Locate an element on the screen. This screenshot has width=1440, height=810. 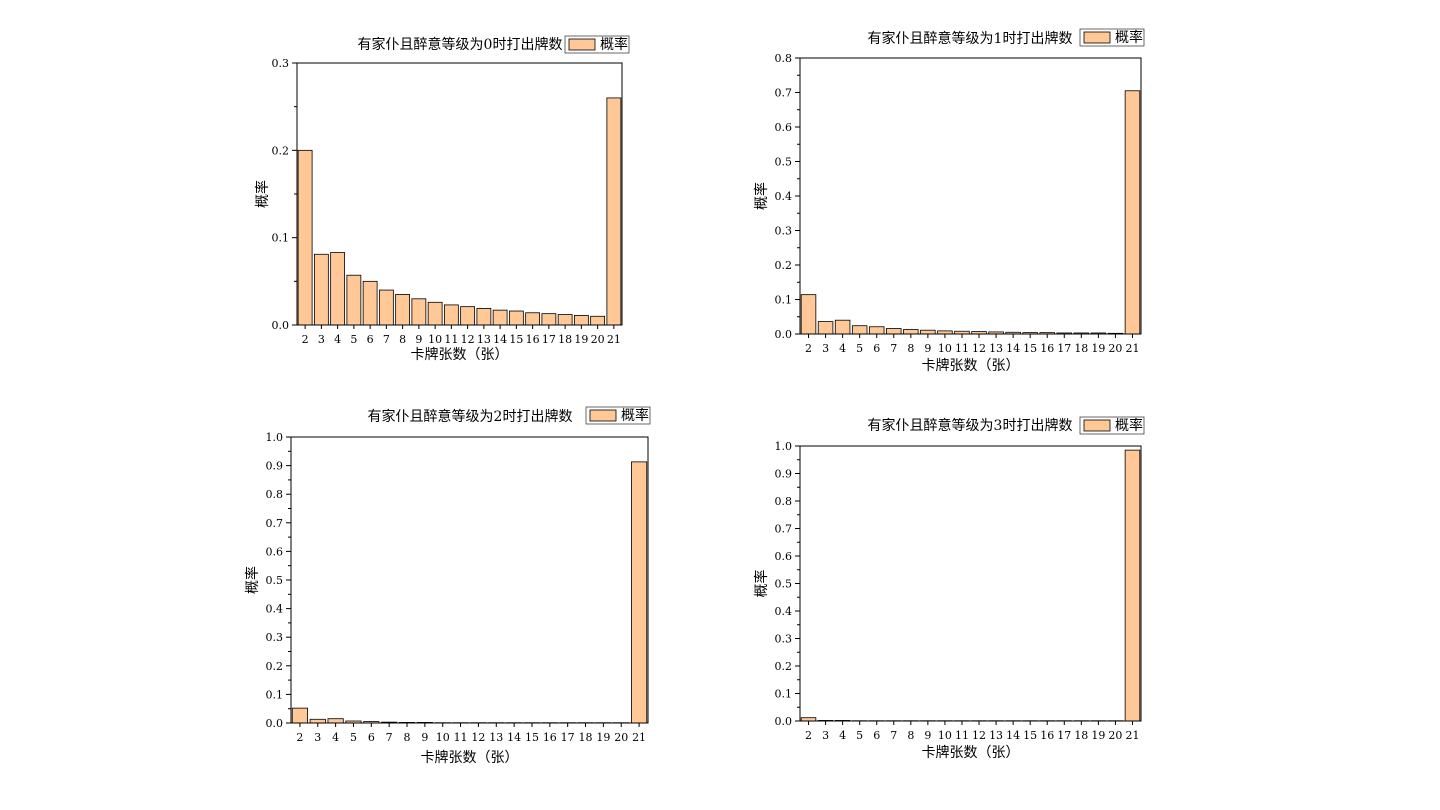
chart-title: 有家仆且醉意等级为1时打出牌数 is located at coordinates (970, 38).